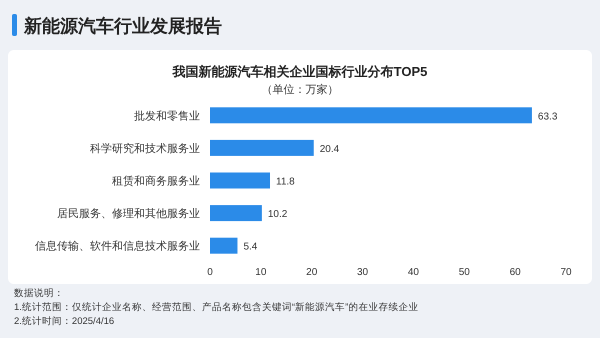 The image size is (600, 338). Describe the element at coordinates (156, 181) in the screenshot. I see `y-tick-label: 租赁和商务服务业` at that location.